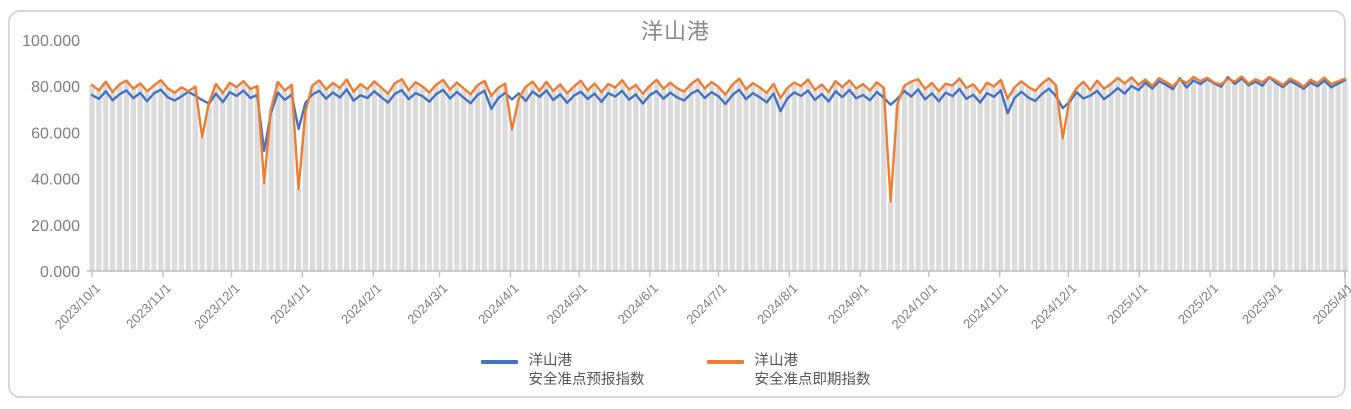  What do you see at coordinates (777, 304) in the screenshot?
I see `svg-text: 2024/8/1` at bounding box center [777, 304].